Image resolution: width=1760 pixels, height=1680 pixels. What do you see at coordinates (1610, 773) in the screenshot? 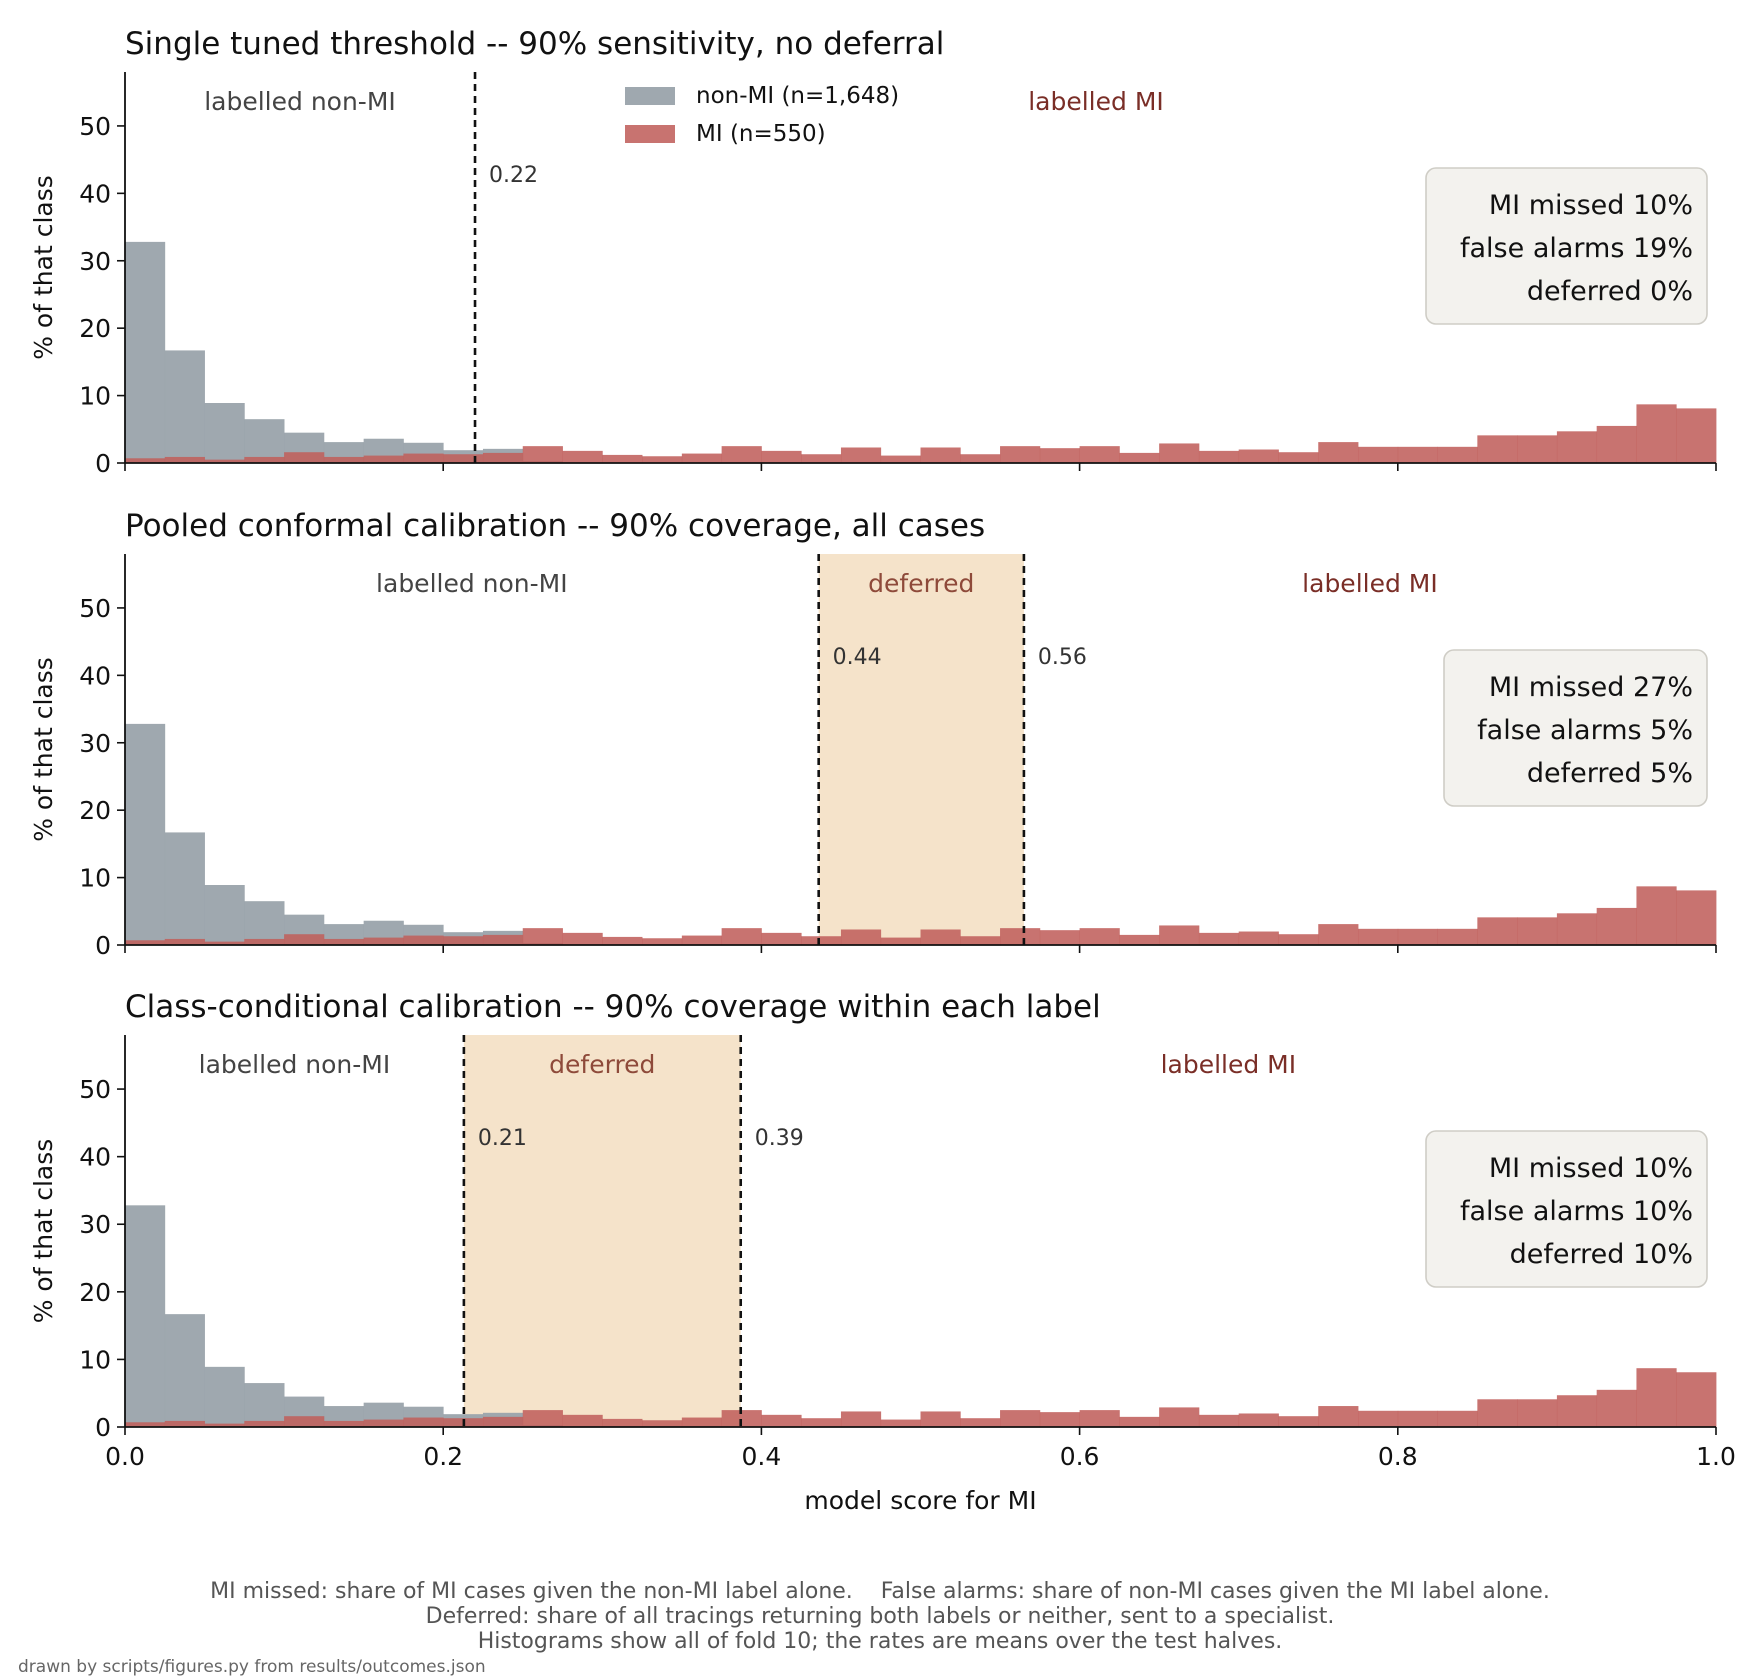
I see `stat-deferred: deferred 5%` at bounding box center [1610, 773].